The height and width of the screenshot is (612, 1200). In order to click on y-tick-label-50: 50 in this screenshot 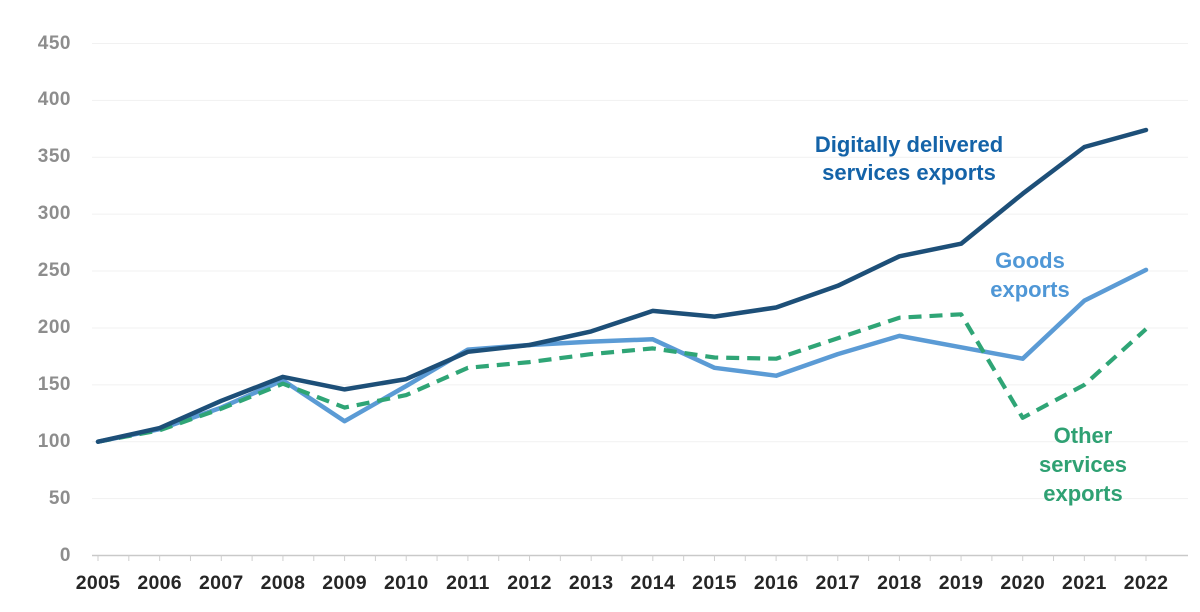, I will do `click(59, 498)`.